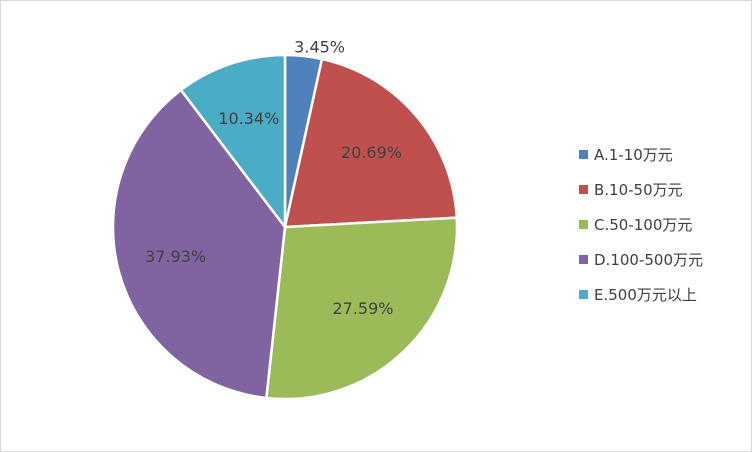  I want to click on legend-item-a: A.1-10万元, so click(664, 154).